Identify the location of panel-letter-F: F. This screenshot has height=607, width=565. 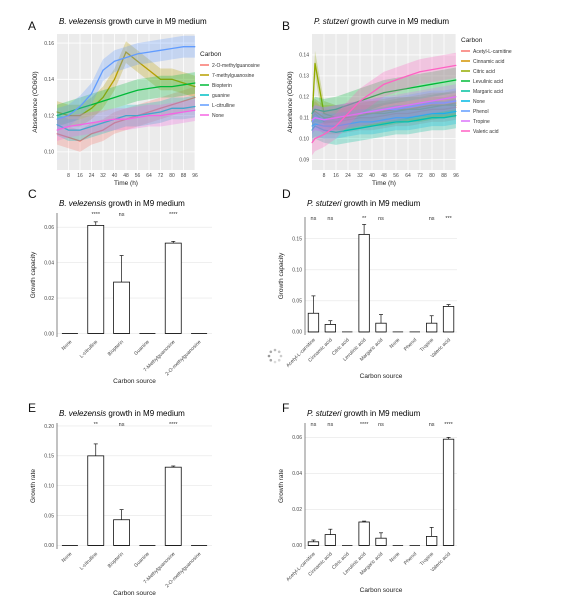
(285, 408).